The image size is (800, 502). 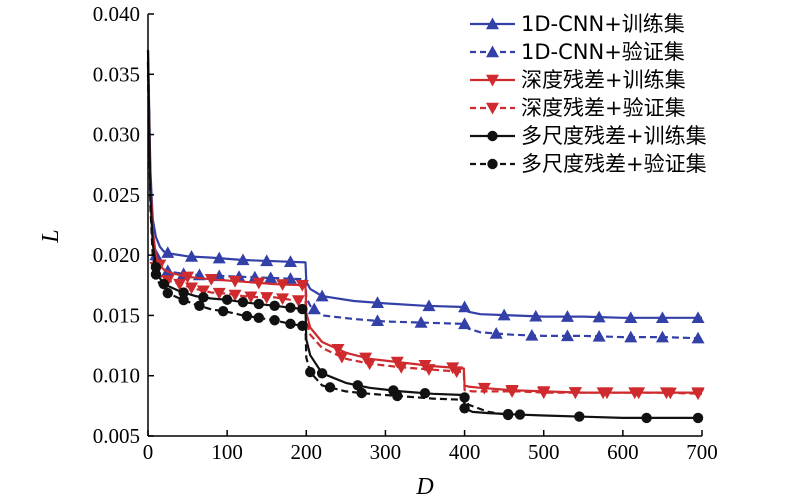 I want to click on legend-label-6: 多尺度残差+验证集, so click(x=614, y=164).